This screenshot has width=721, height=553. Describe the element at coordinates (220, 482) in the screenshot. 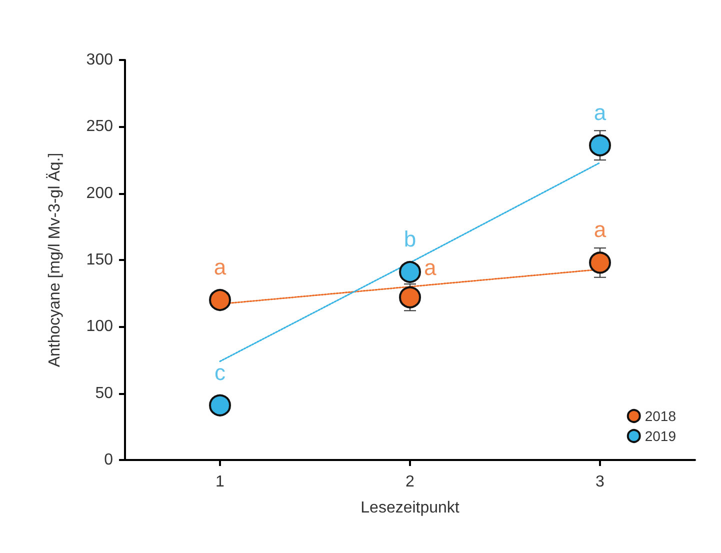

I see `x-tick-label: 1` at that location.